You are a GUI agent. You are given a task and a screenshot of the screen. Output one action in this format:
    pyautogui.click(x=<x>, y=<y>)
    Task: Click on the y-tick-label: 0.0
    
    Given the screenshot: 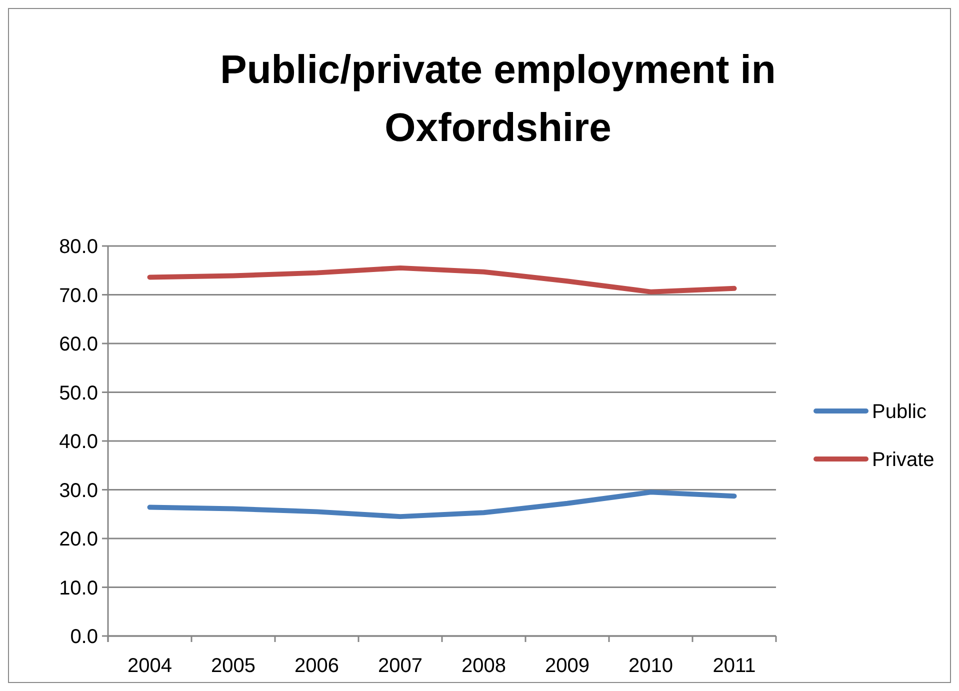 What is the action you would take?
    pyautogui.click(x=84, y=637)
    